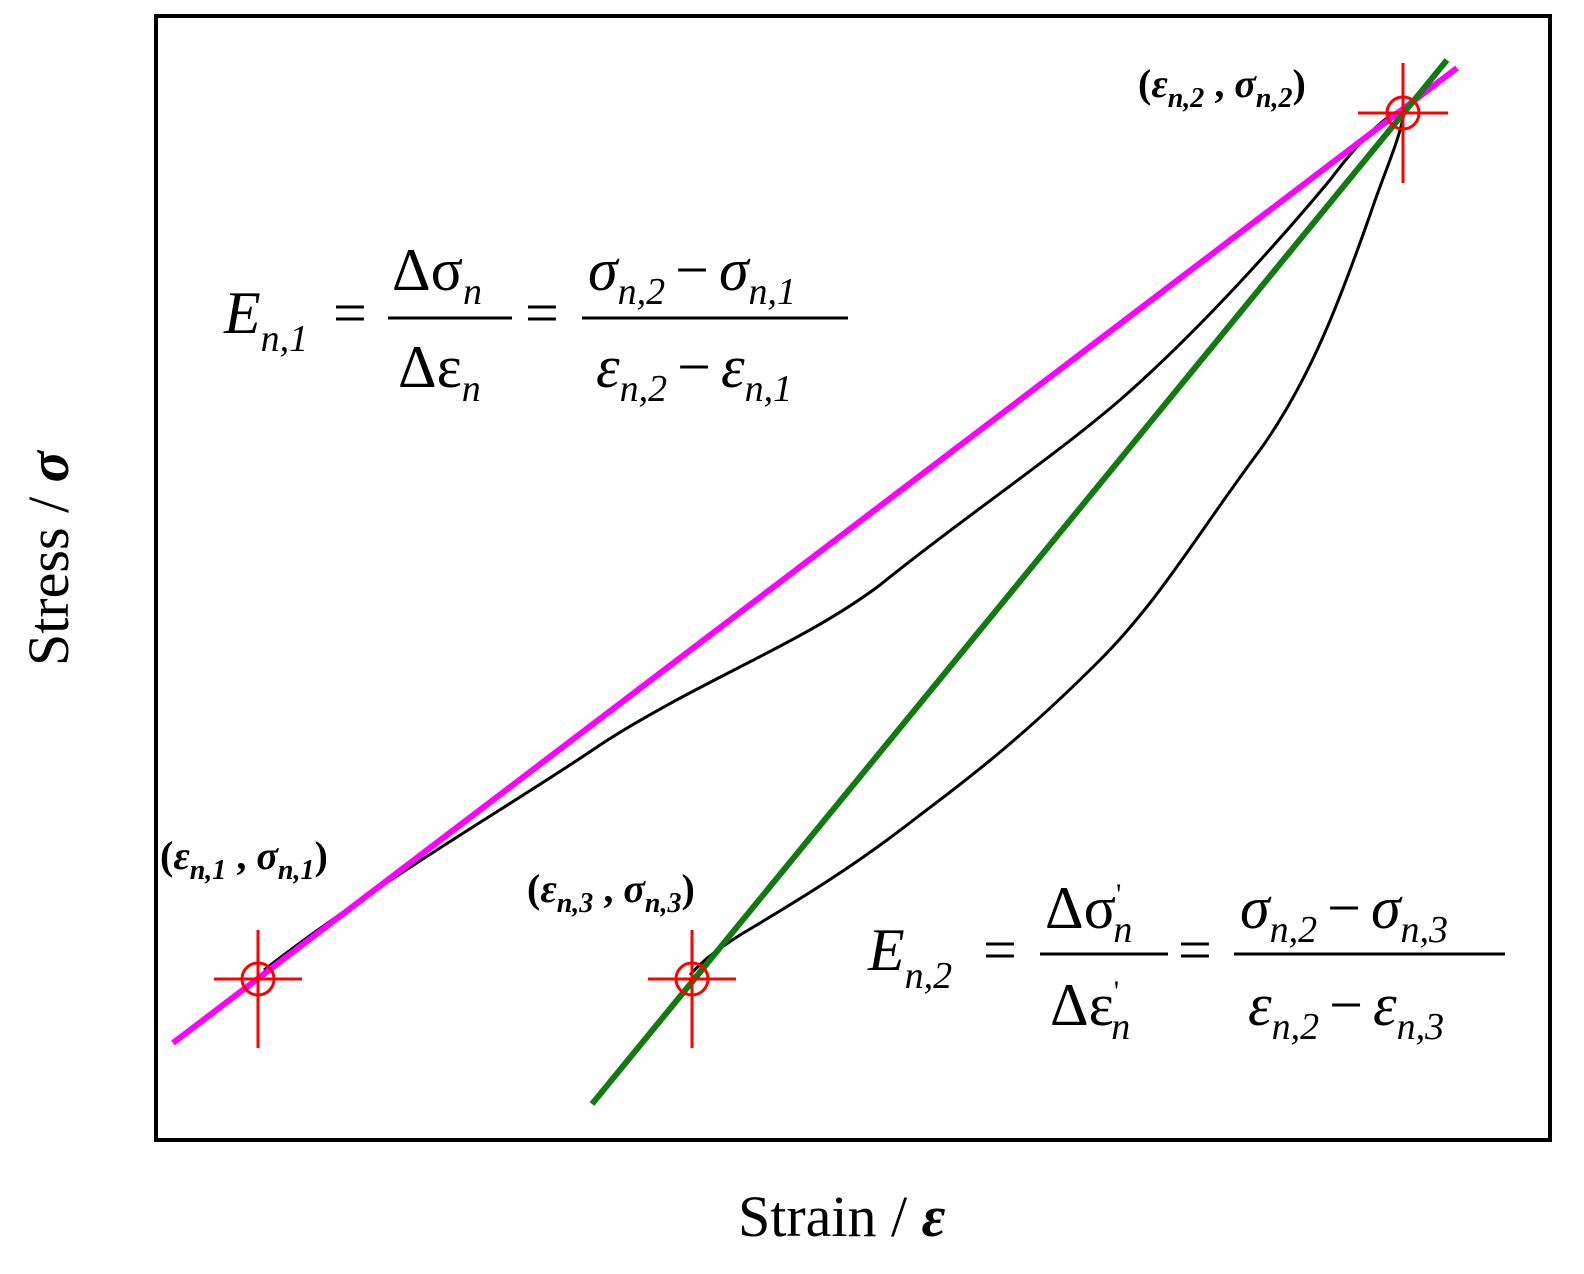 This screenshot has width=1584, height=1274. I want to click on formula2-lhs: En,2, so click(909, 957).